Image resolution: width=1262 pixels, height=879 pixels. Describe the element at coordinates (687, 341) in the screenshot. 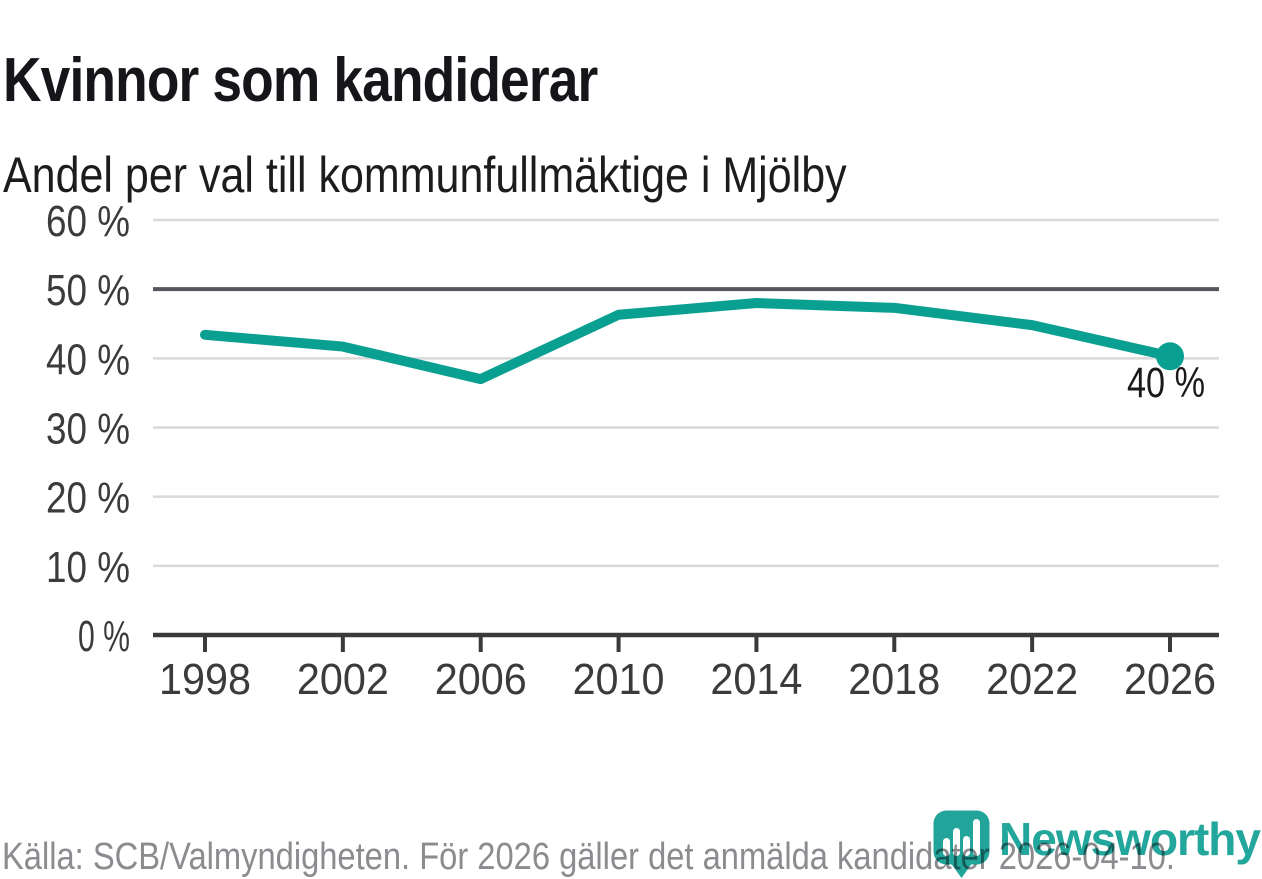

I see `data-line` at that location.